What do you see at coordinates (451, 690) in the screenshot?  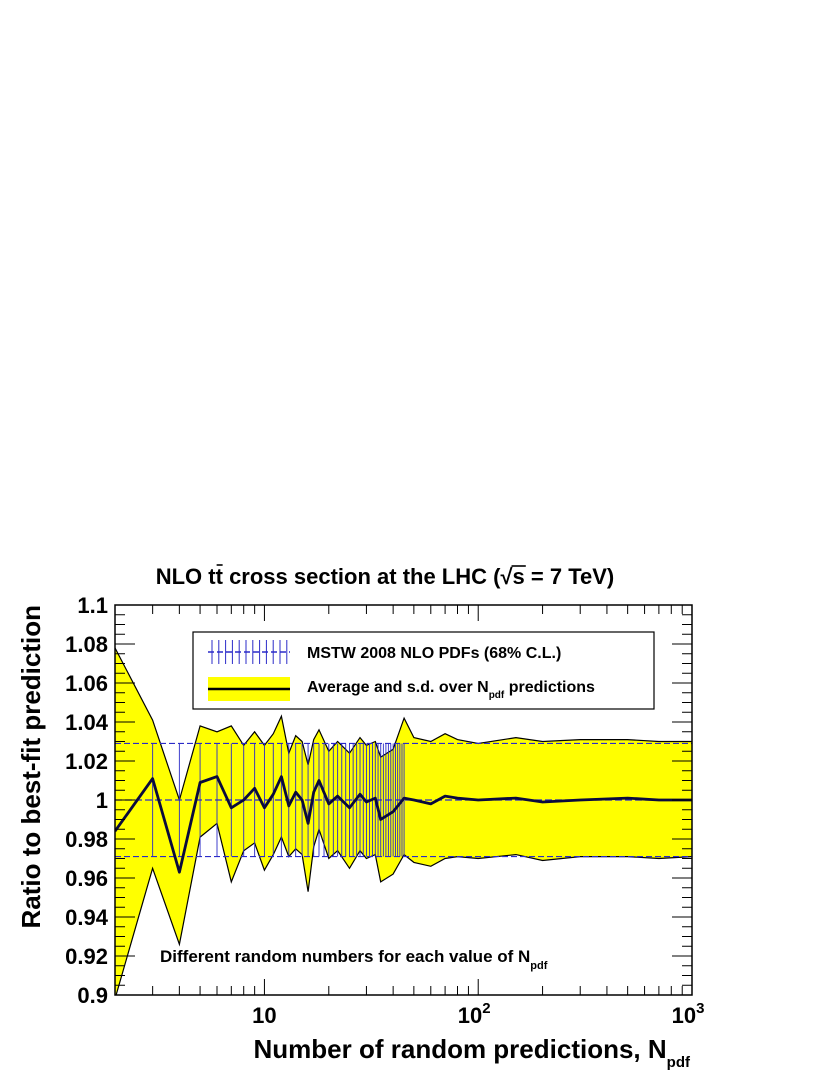 I see `legend-entry-average: Average and s.d. over Npdf predictions` at bounding box center [451, 690].